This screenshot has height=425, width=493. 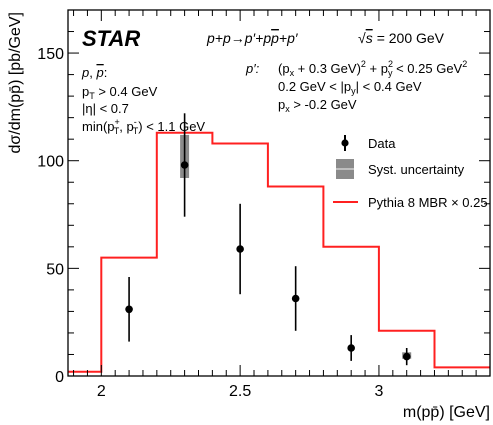 What do you see at coordinates (372, 68) in the screenshot?
I see `cut-pxpy: (px + 0.3 GeV)2 + p2 y < 0.25 GeV2` at bounding box center [372, 68].